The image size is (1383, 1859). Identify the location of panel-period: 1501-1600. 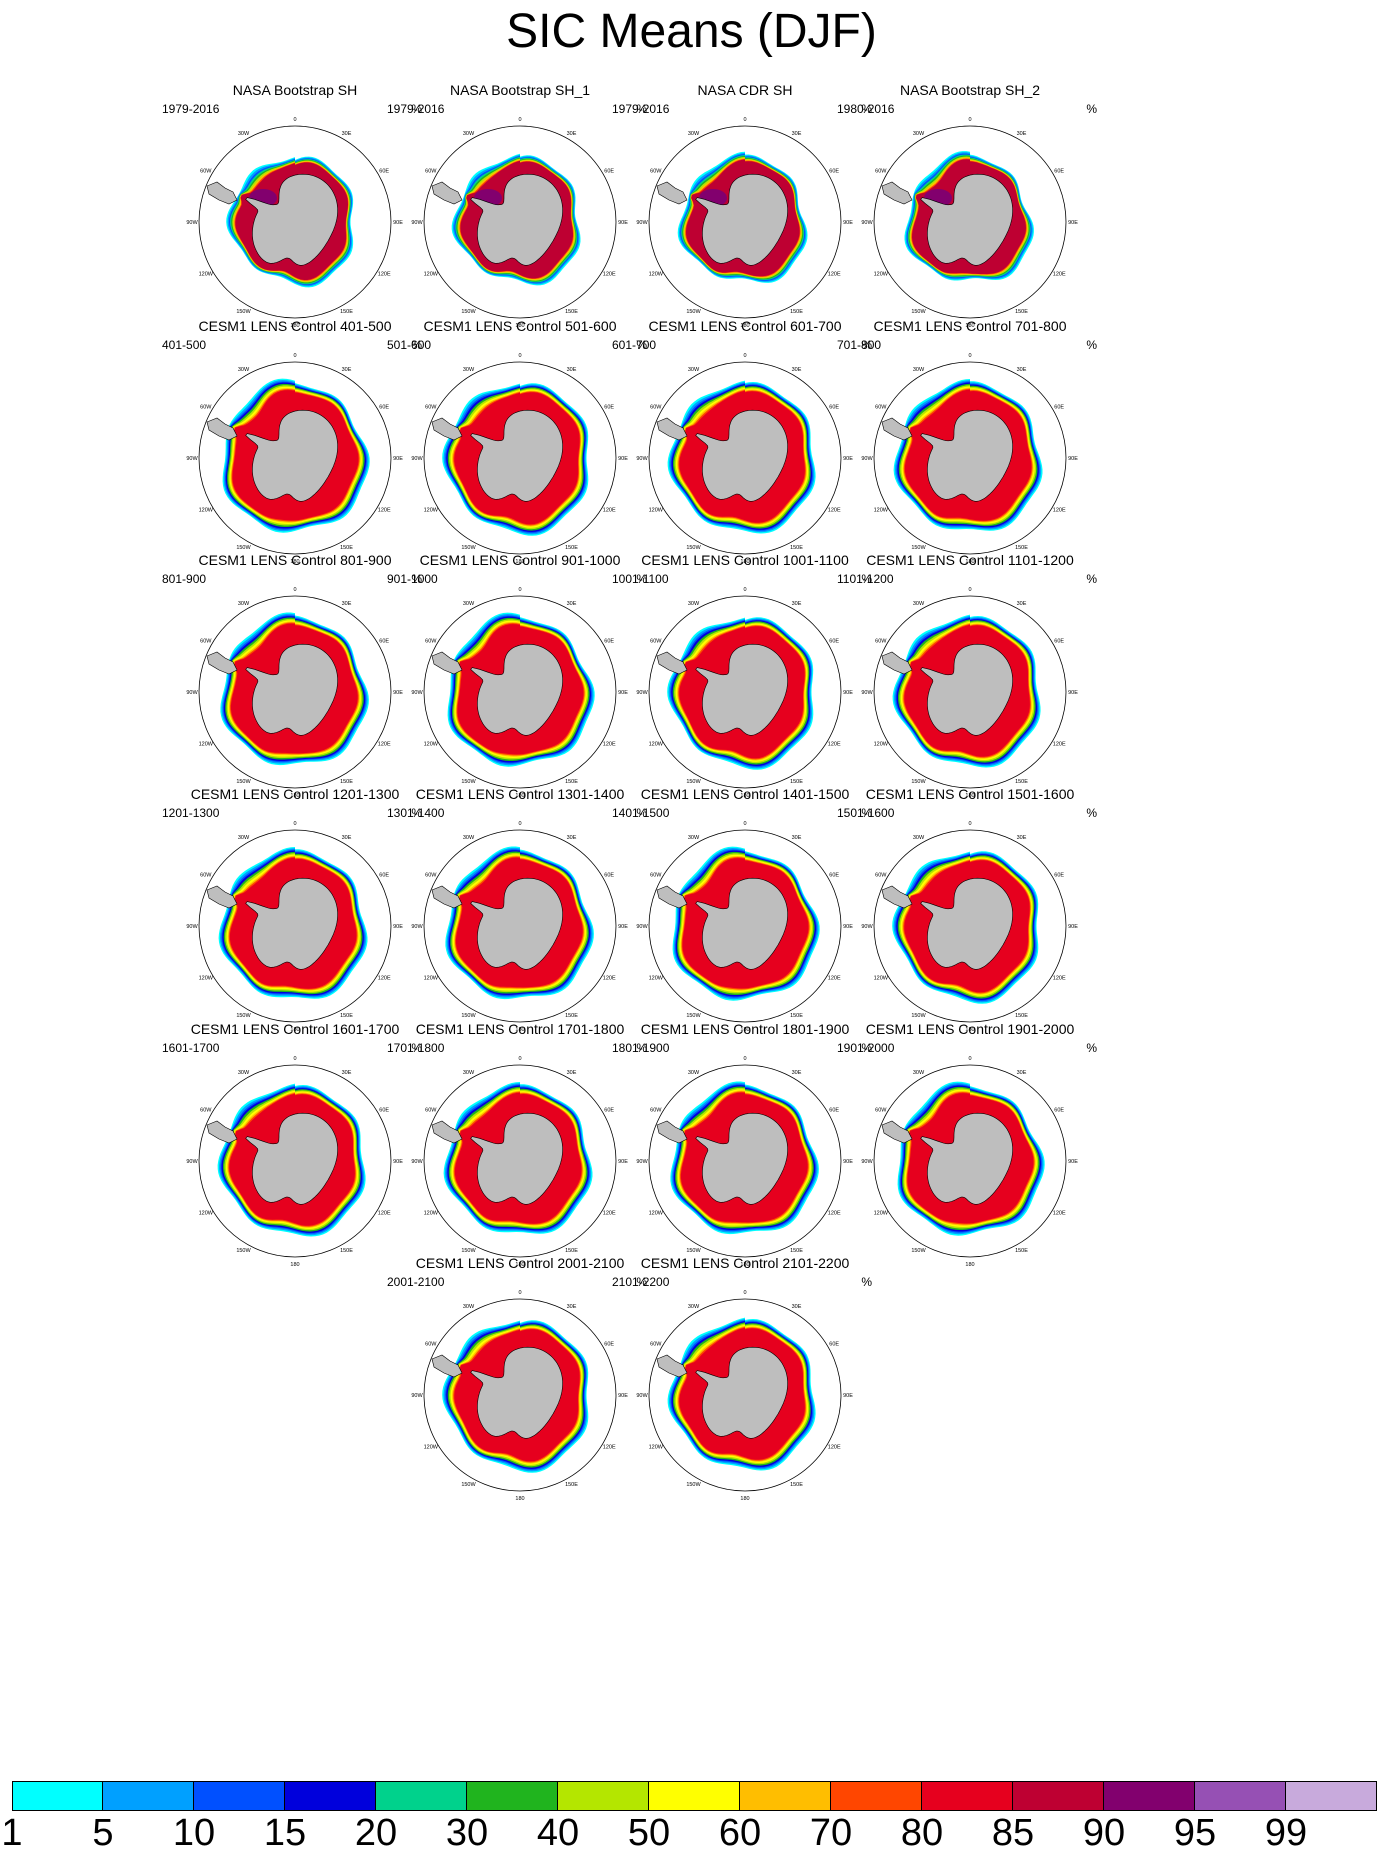
(866, 813).